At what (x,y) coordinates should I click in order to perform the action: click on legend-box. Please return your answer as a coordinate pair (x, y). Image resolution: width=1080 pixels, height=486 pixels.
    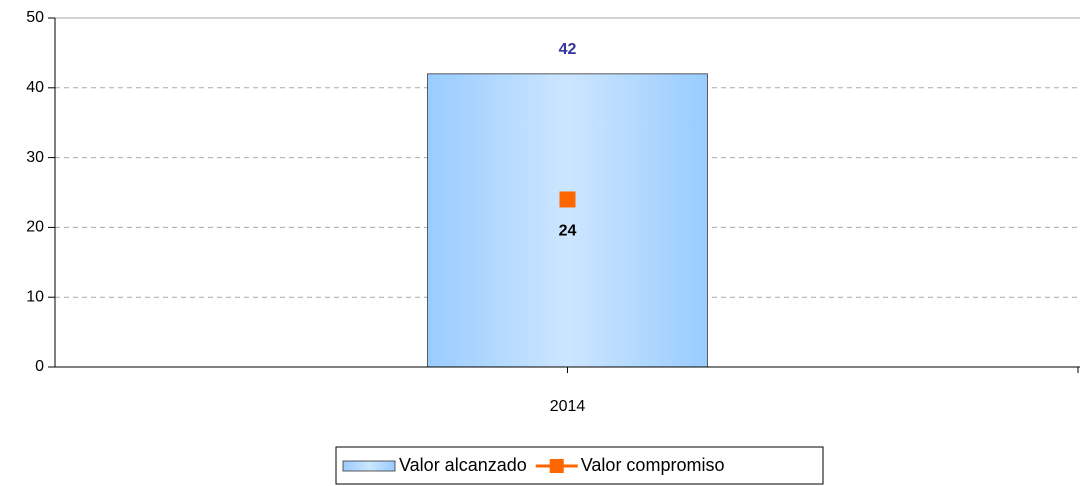
    Looking at the image, I should click on (579, 465).